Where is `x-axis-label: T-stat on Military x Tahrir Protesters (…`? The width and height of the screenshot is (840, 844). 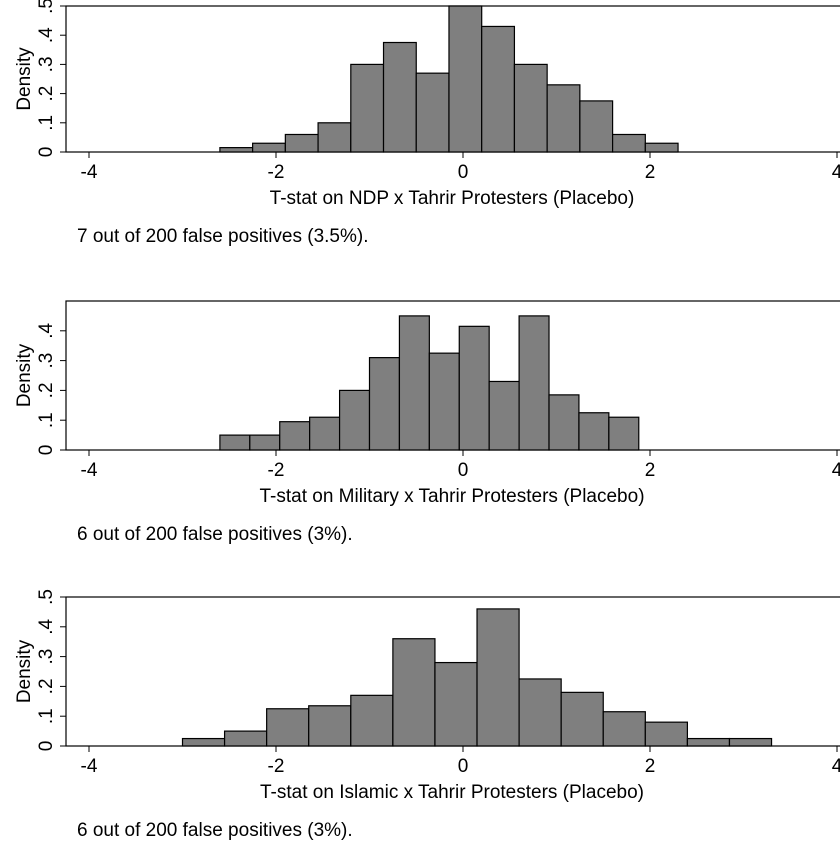 x-axis-label: T-stat on Military x Tahrir Protesters (… is located at coordinates (451, 496).